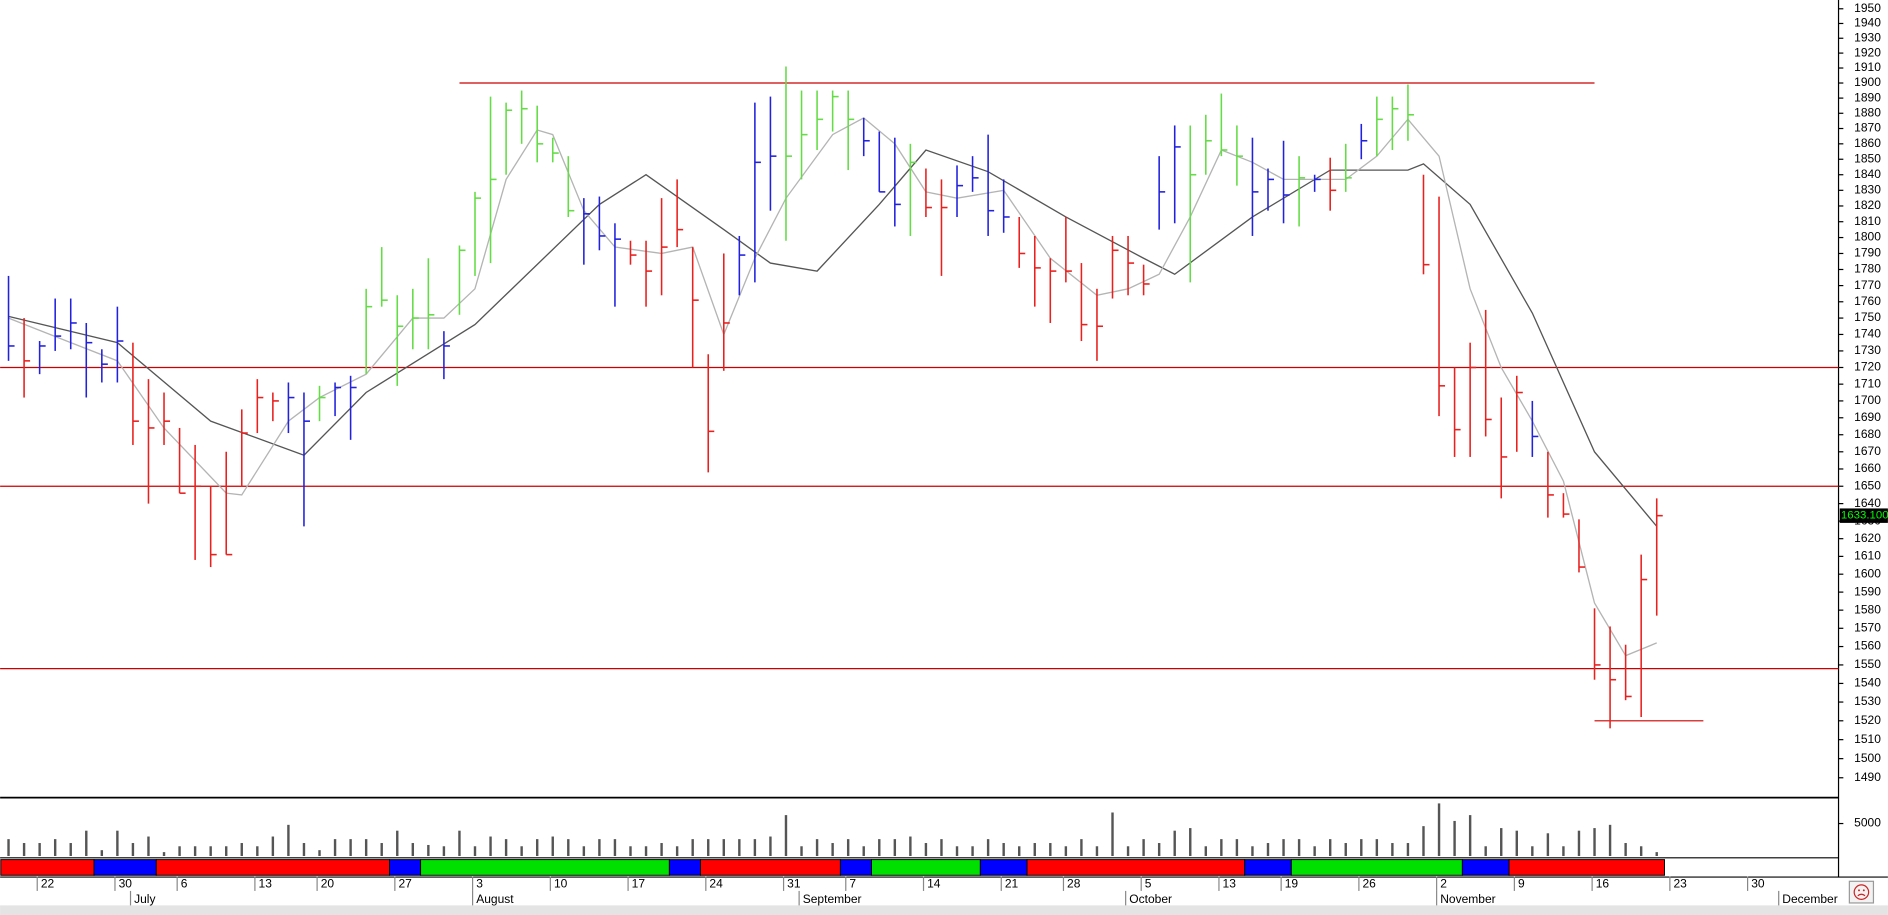  What do you see at coordinates (1867, 285) in the screenshot?
I see `y-tick-label: 1770` at bounding box center [1867, 285].